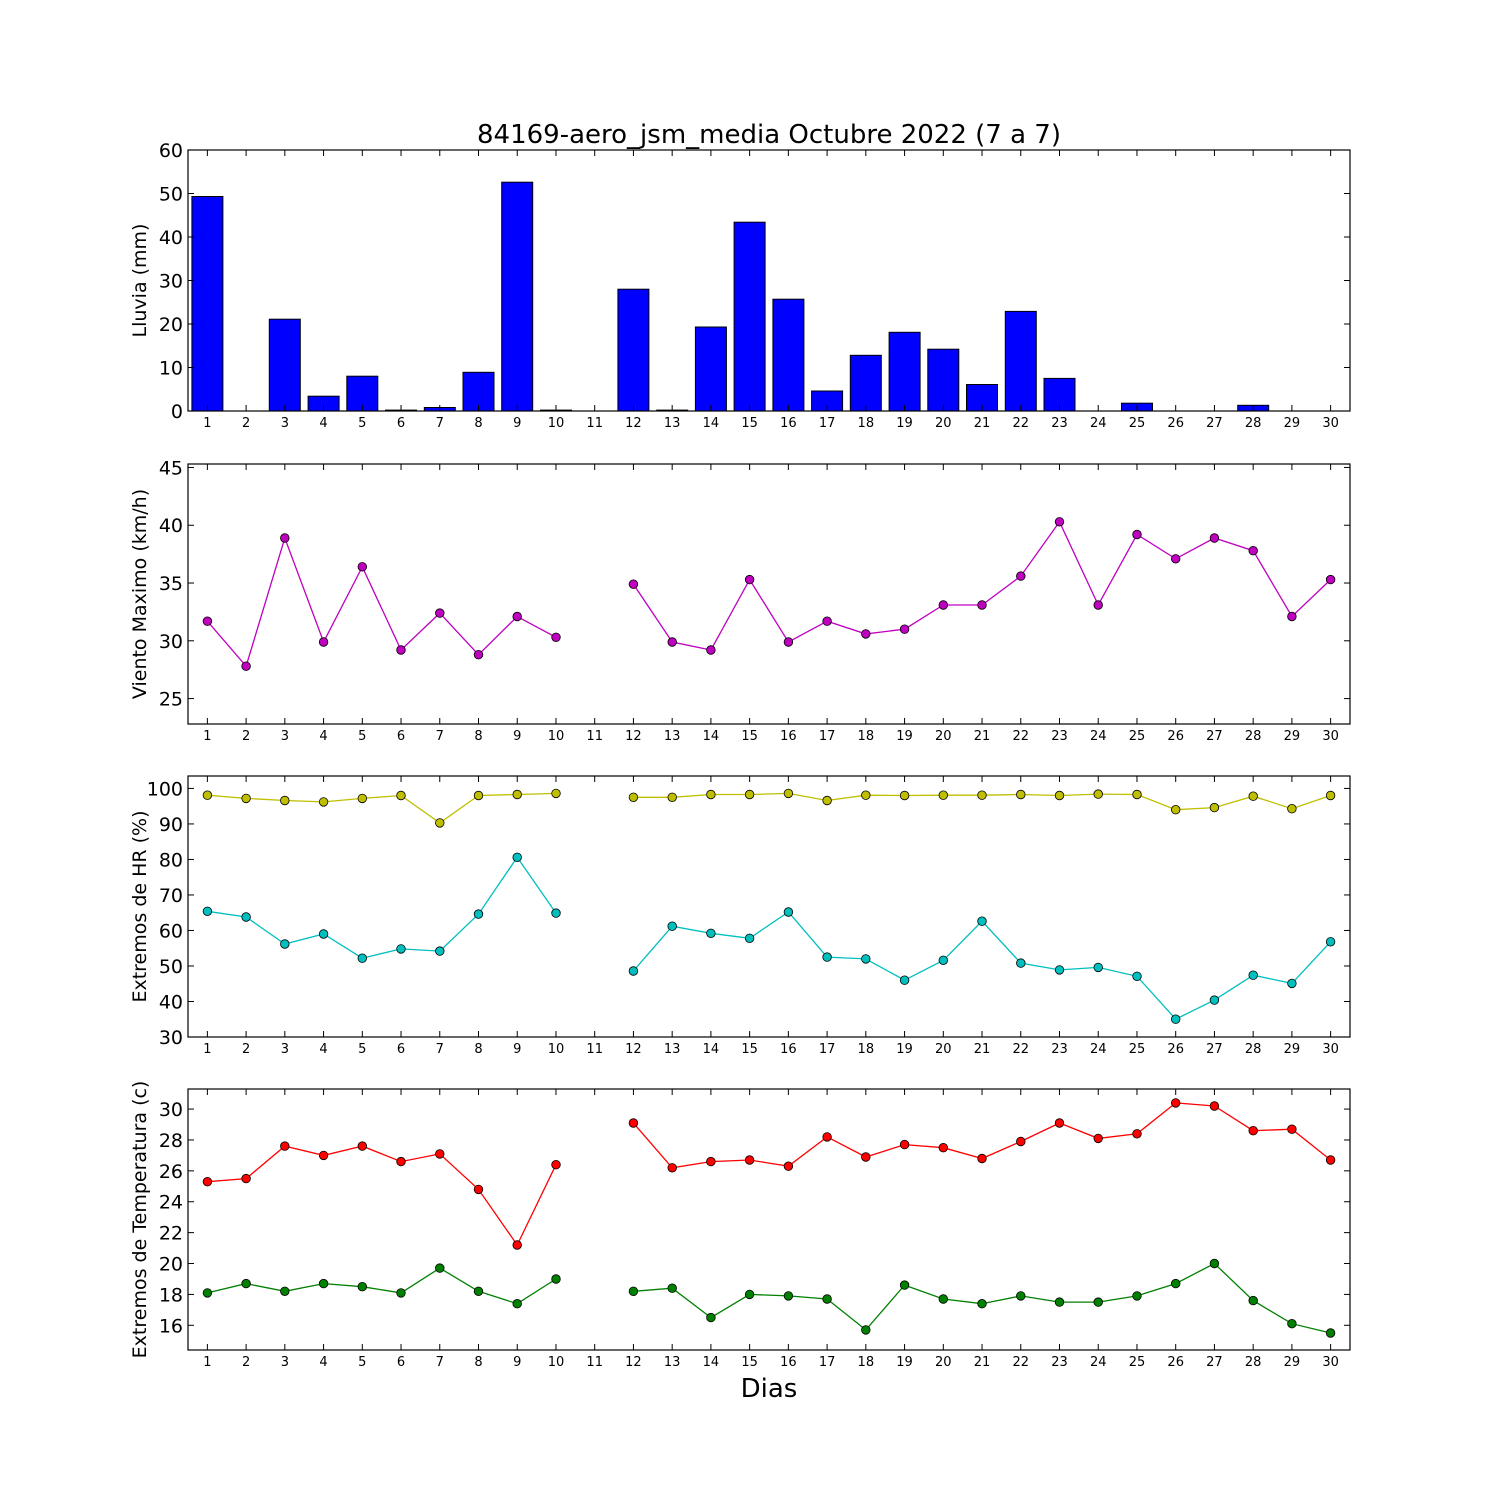  Describe the element at coordinates (672, 736) in the screenshot. I see `x-tick-label: 13` at that location.